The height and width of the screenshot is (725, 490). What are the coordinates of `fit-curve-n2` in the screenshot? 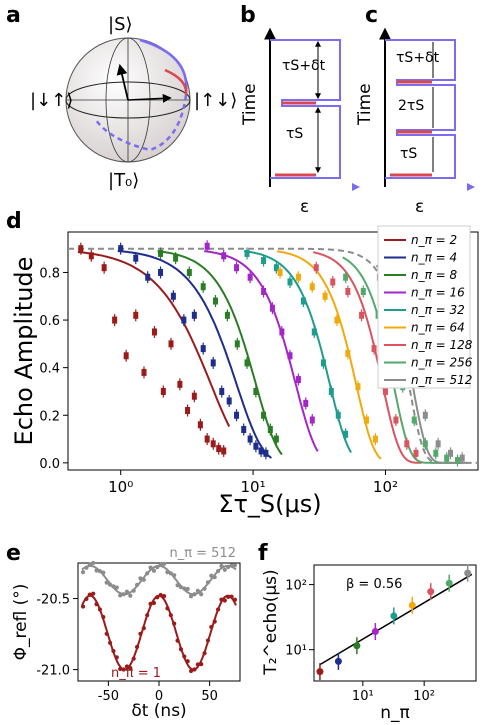 It's located at (154, 339).